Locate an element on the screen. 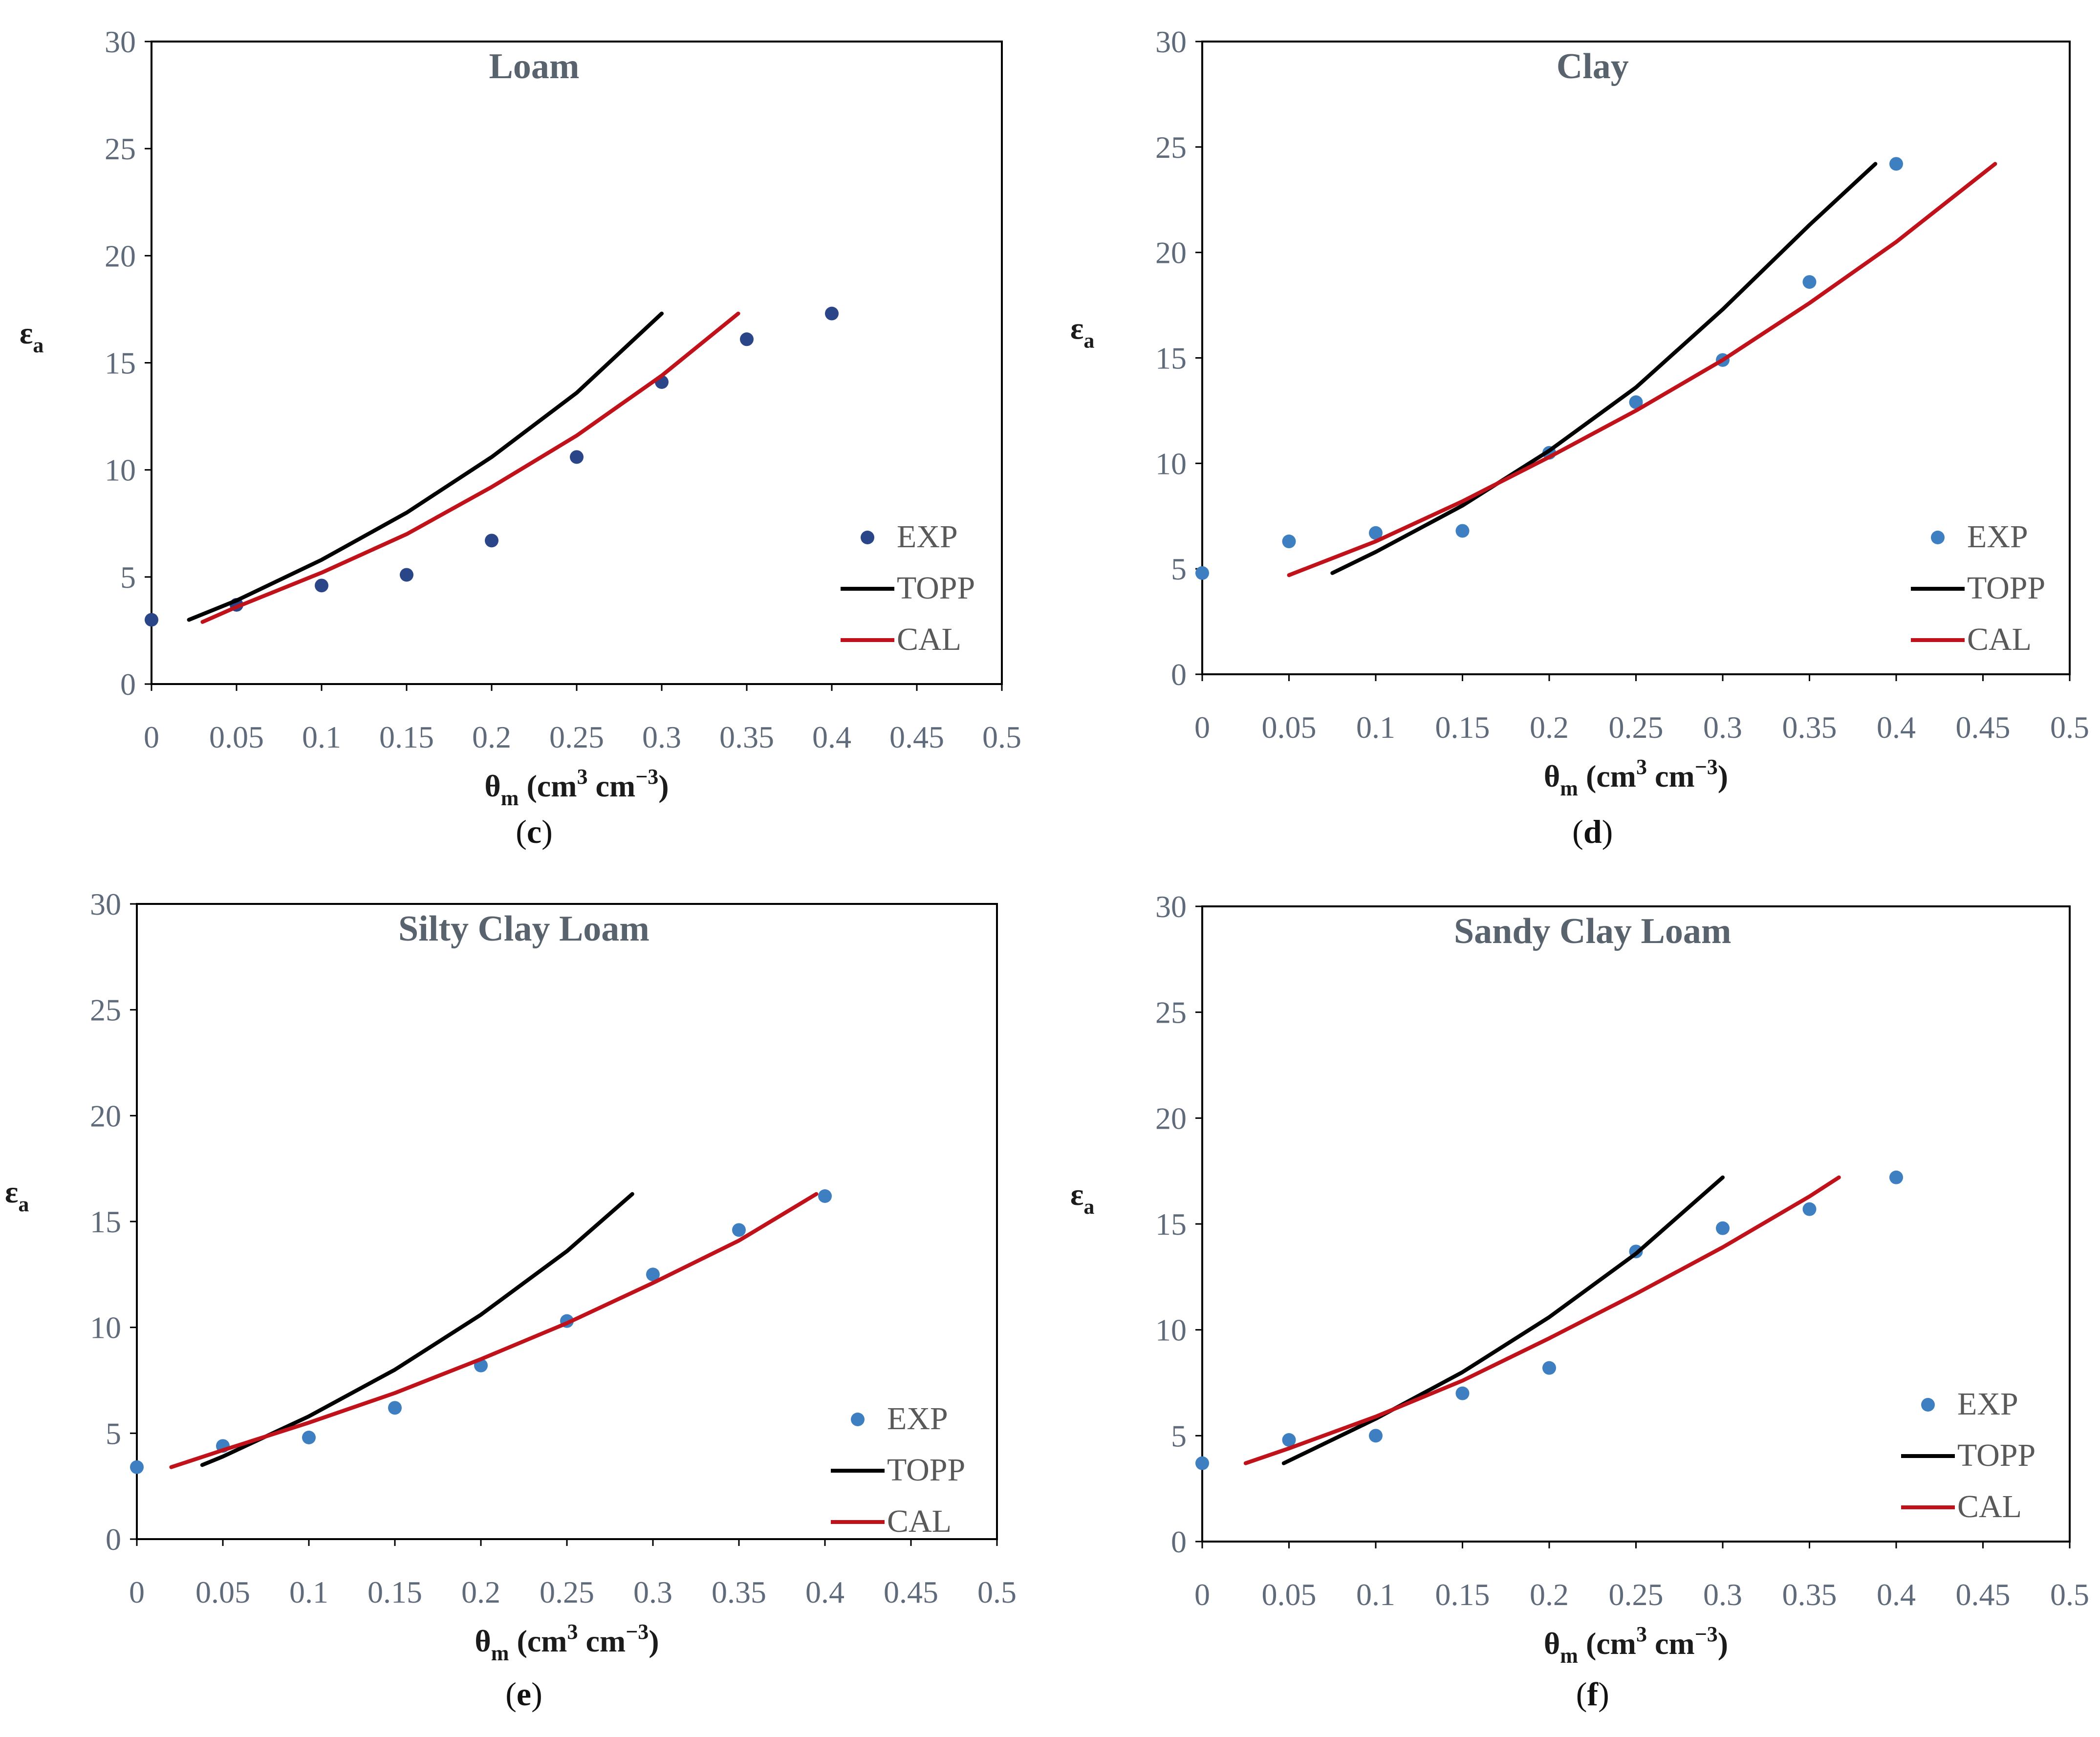  panel-c-xtick-label: 0.25 is located at coordinates (576, 737).